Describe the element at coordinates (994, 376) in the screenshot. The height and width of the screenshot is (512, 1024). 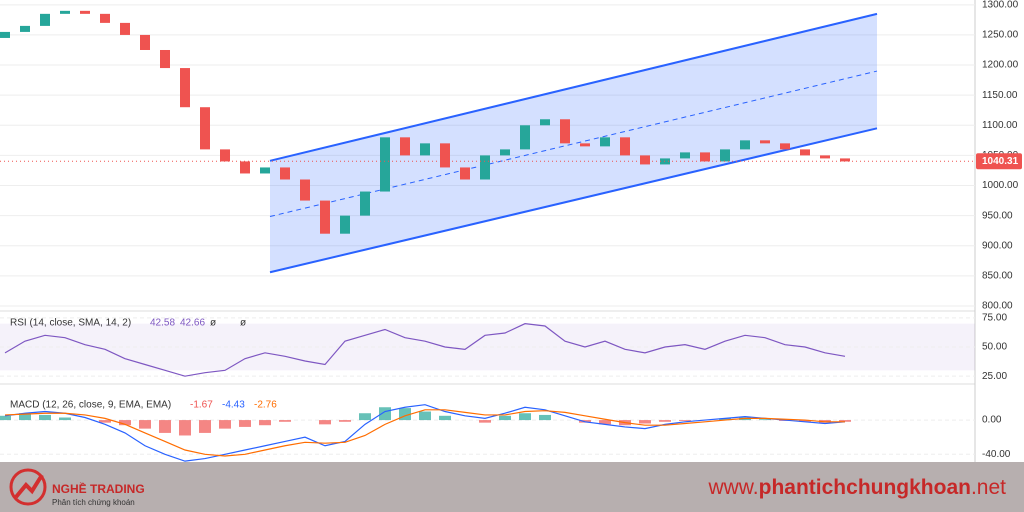
I see `y-tick-label: 25.00` at that location.